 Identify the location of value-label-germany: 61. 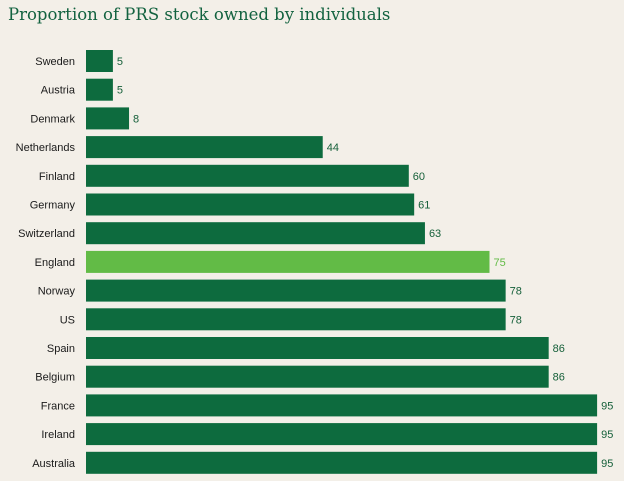
(424, 206).